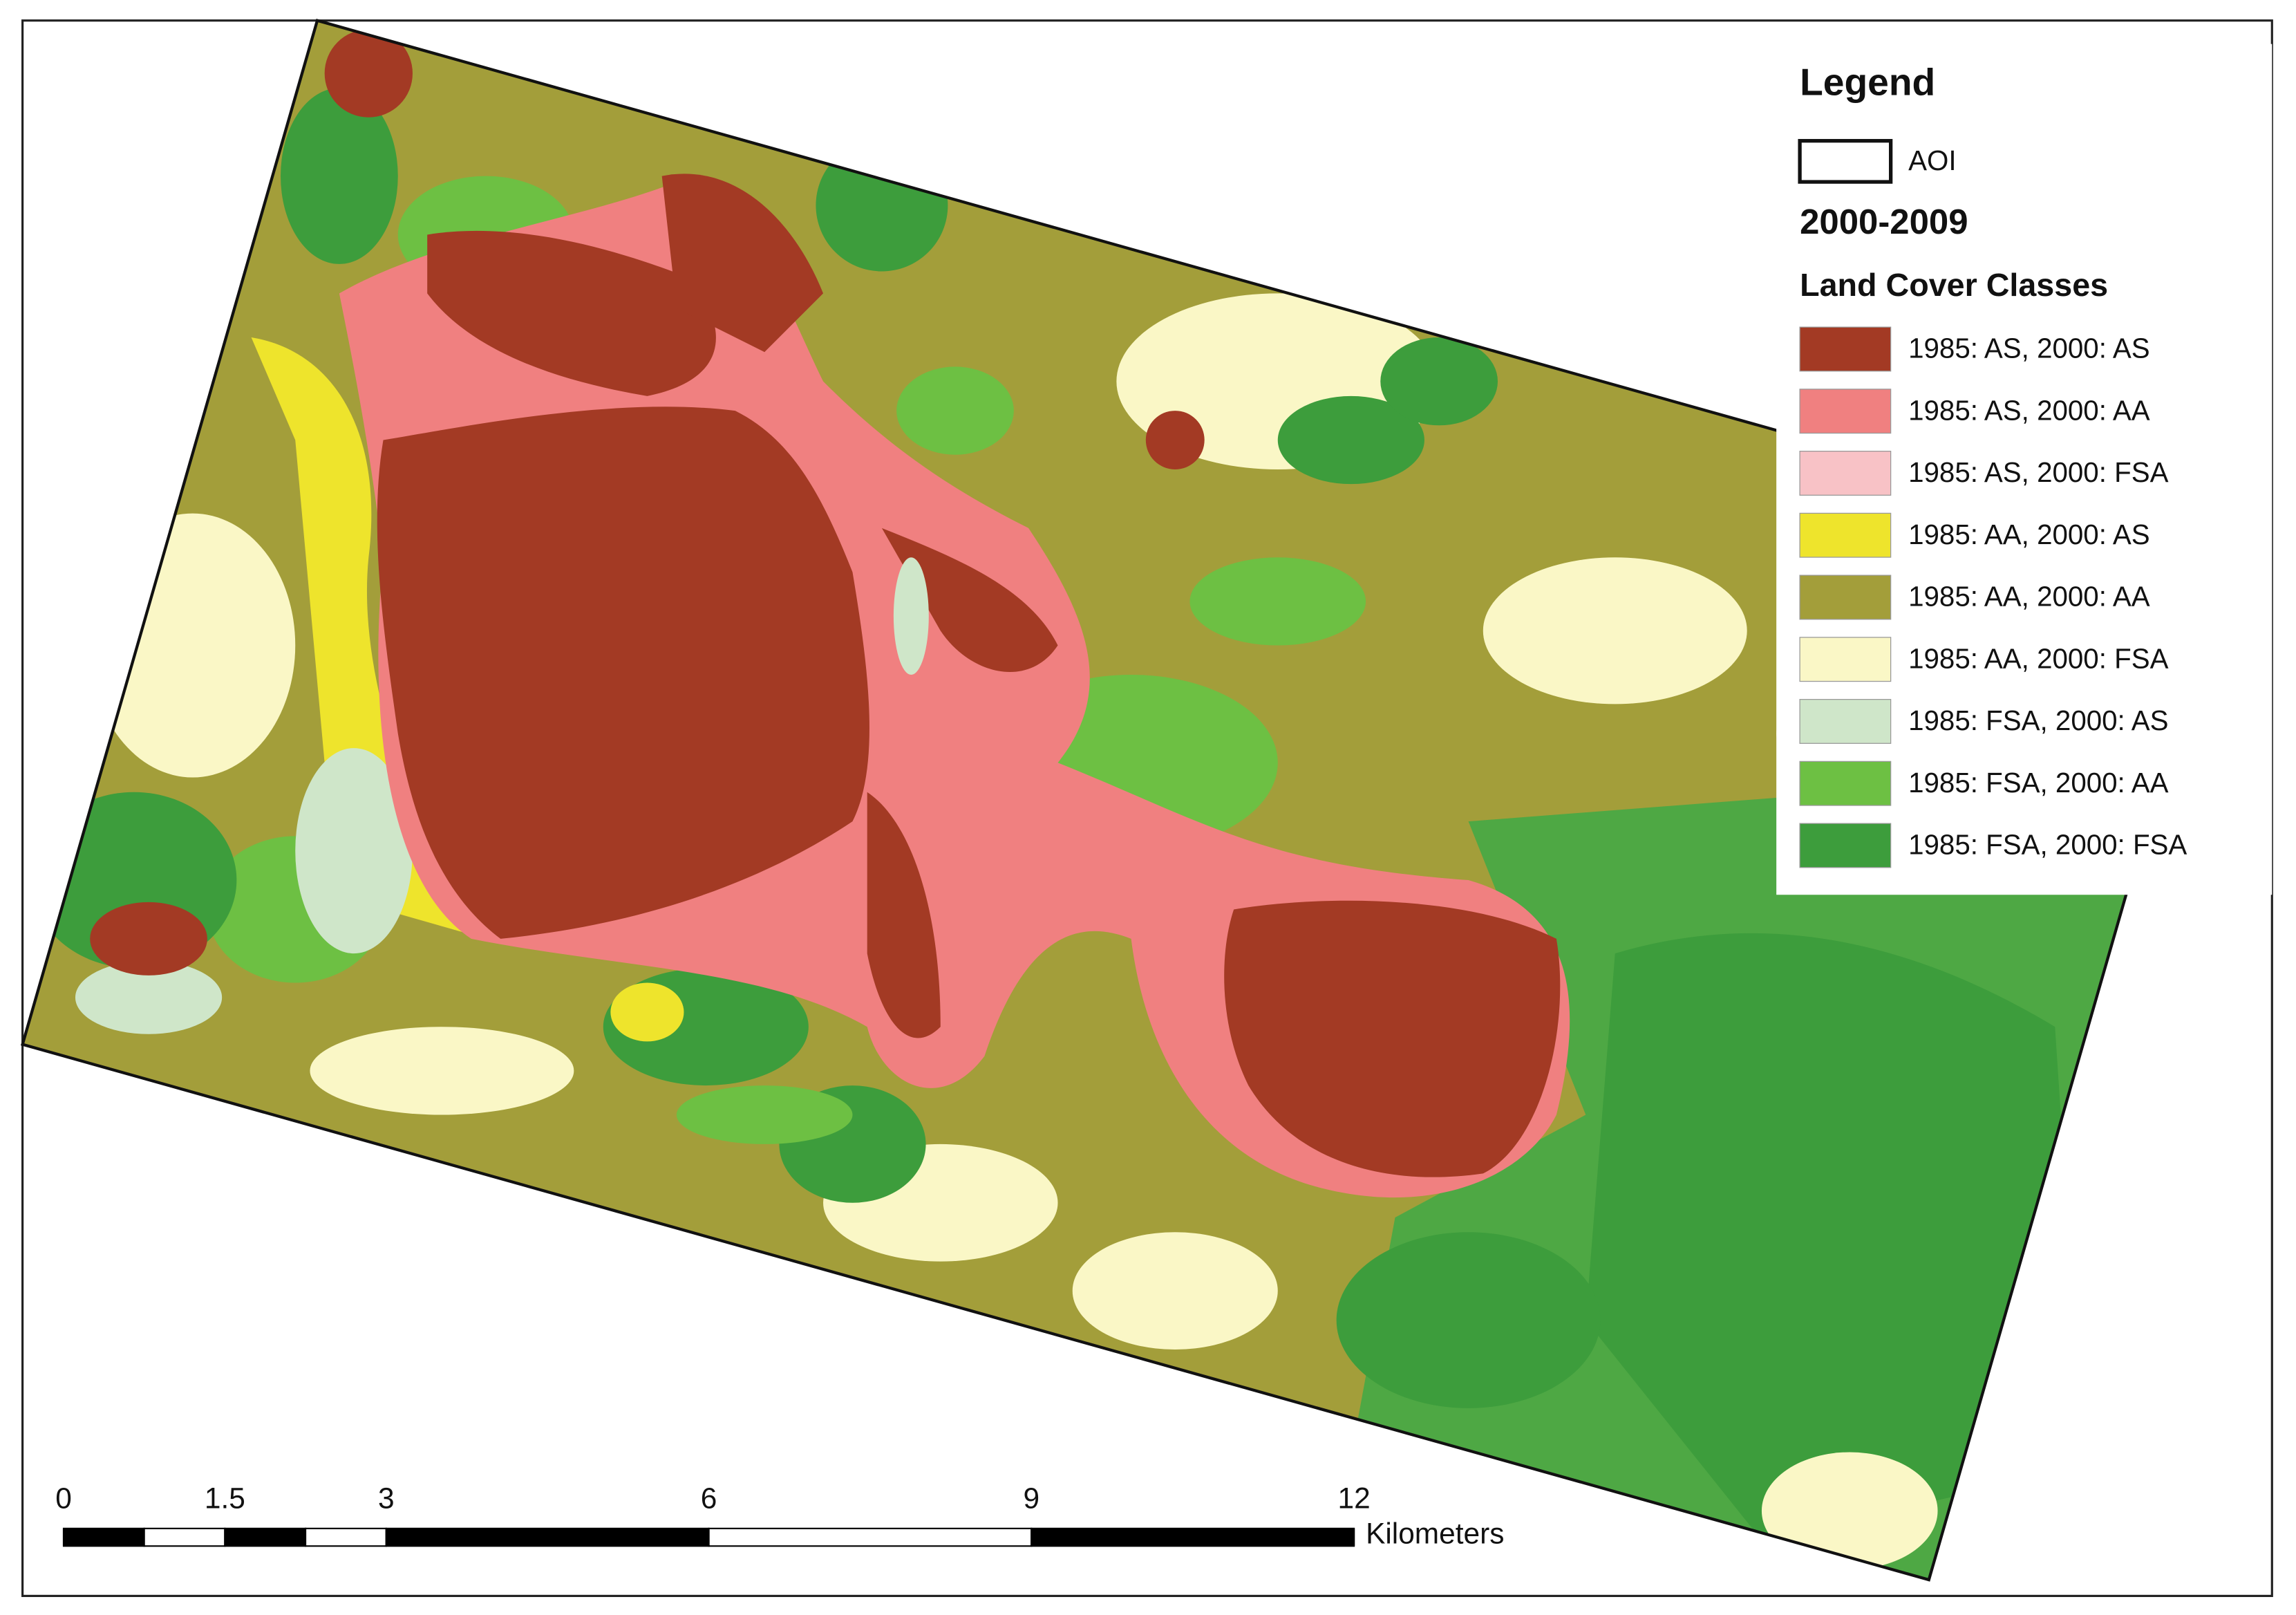 The image size is (2296, 1615). What do you see at coordinates (1032, 1498) in the screenshot?
I see `scale-tick-label: 9` at bounding box center [1032, 1498].